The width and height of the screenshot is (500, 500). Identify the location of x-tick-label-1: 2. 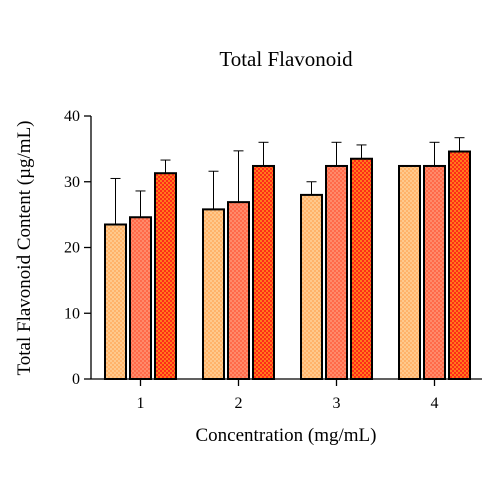
(239, 403).